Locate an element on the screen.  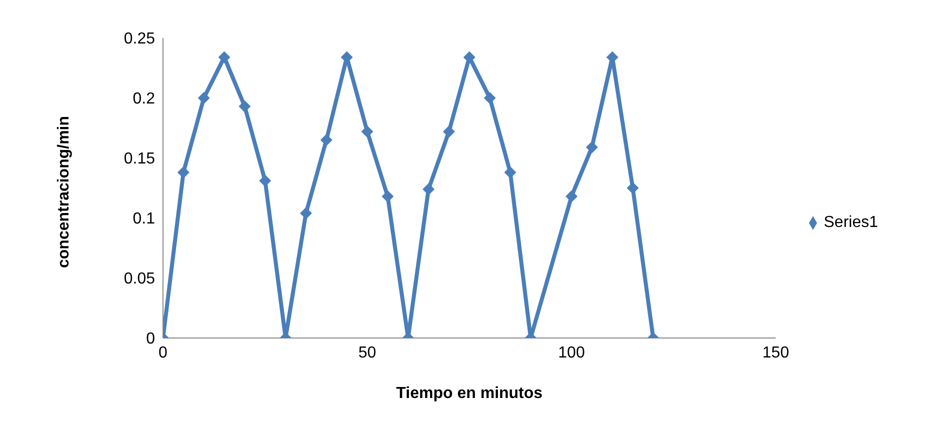
legend-label: Series1 is located at coordinates (851, 222).